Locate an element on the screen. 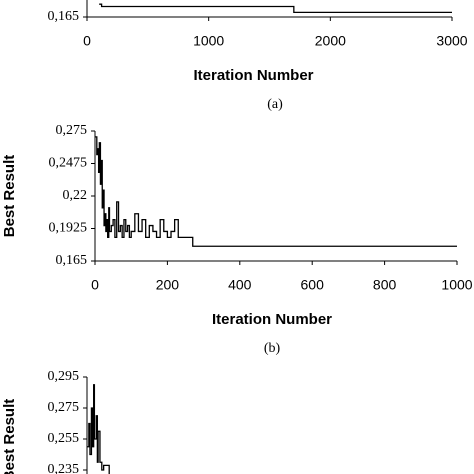 The image size is (474, 474). caption: (b) is located at coordinates (272, 348).